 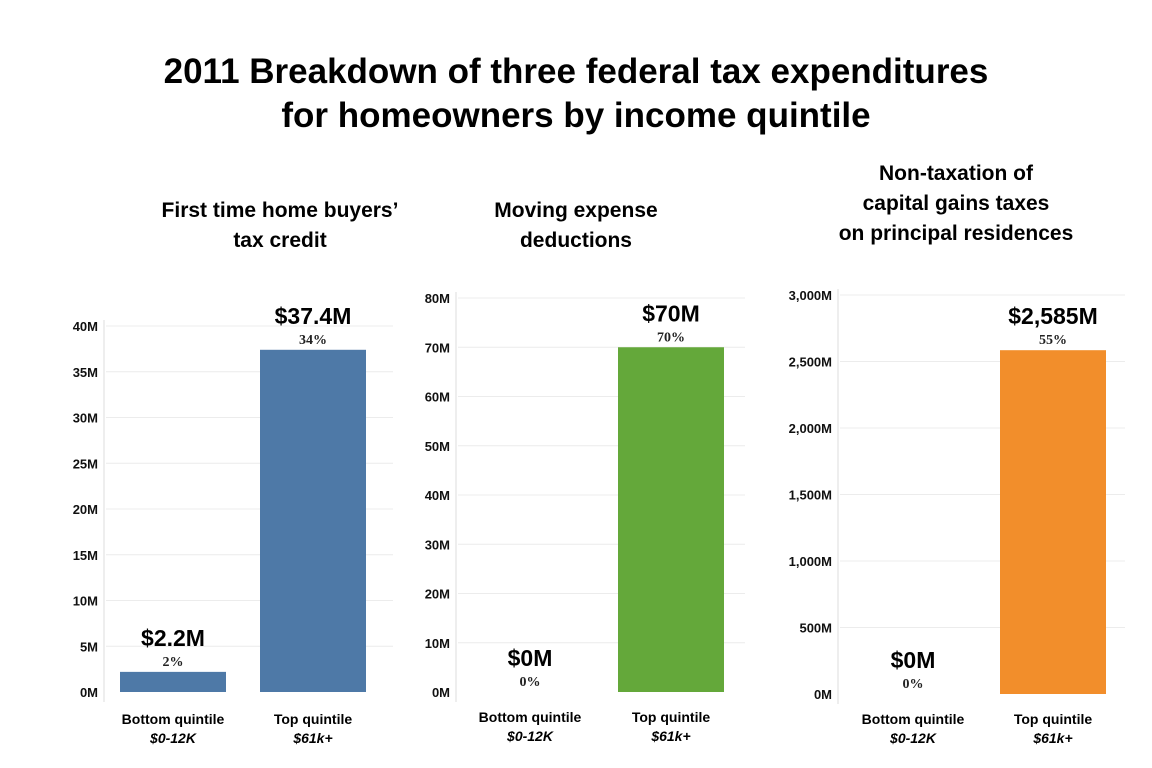 I want to click on chart-1-title-line: First time home buyers’, so click(x=280, y=210).